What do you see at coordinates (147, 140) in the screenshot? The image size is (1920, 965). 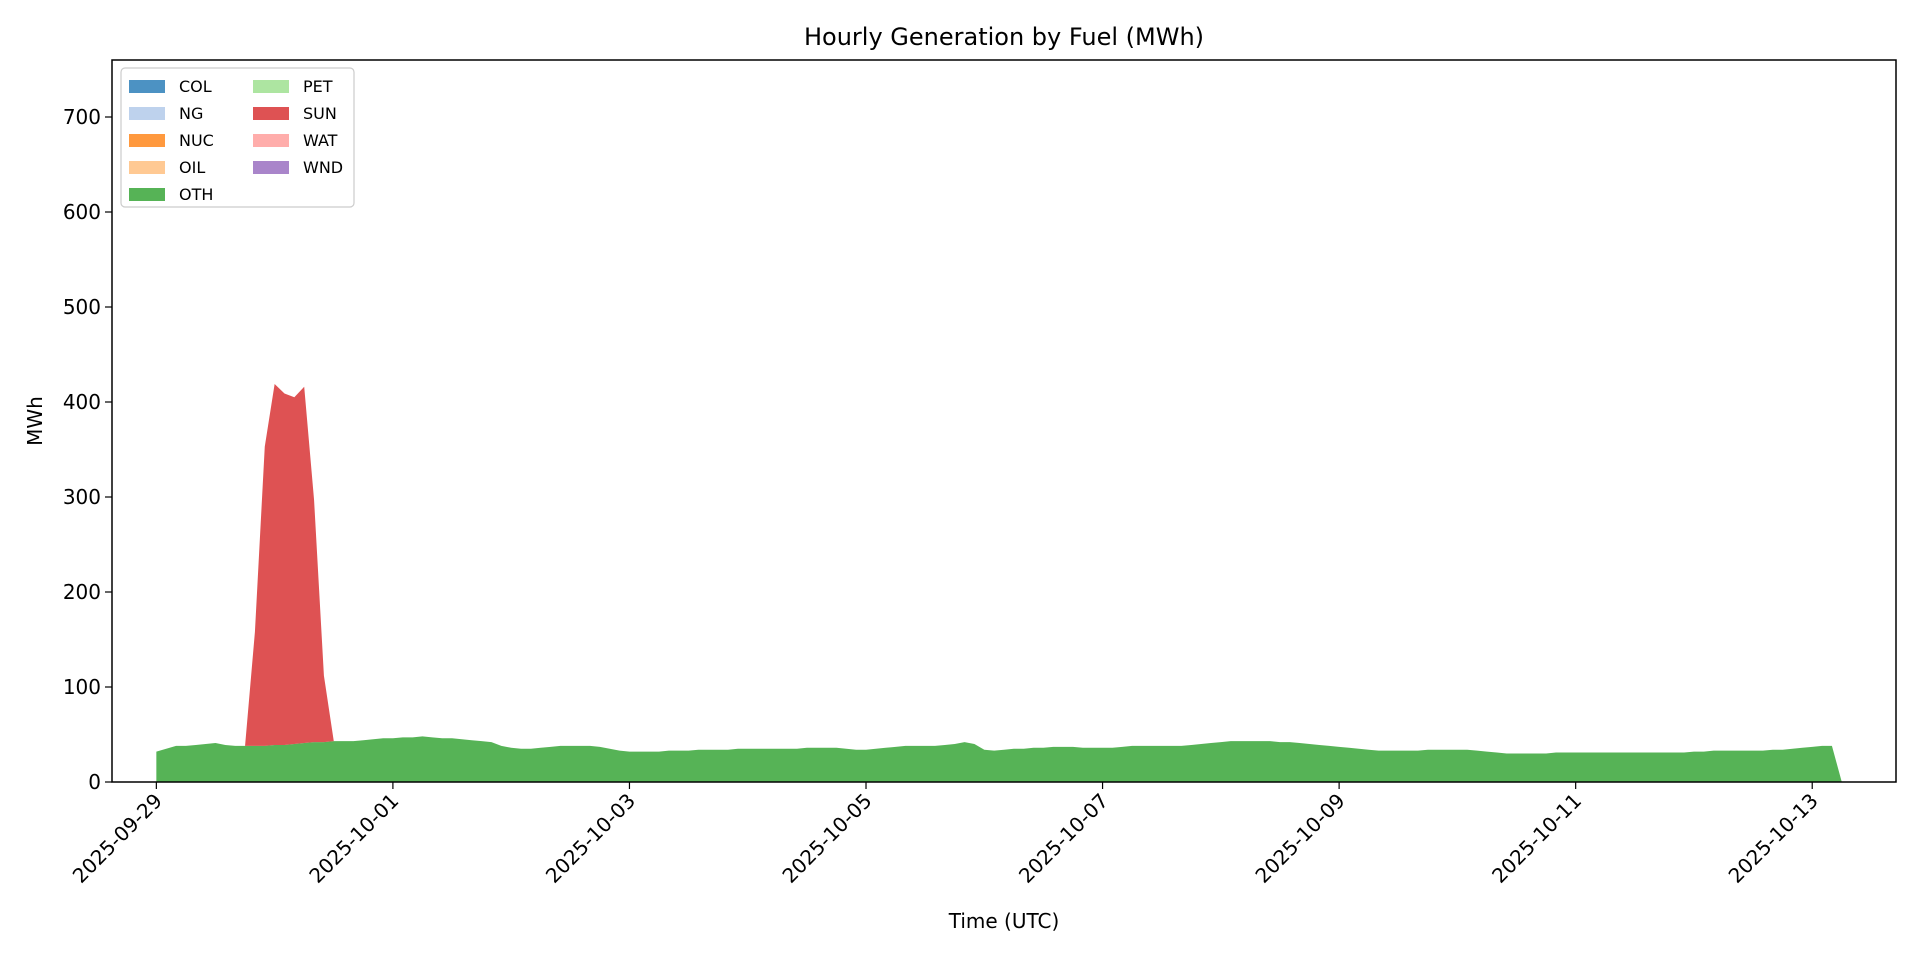 I see `legend-swatch-nuc` at bounding box center [147, 140].